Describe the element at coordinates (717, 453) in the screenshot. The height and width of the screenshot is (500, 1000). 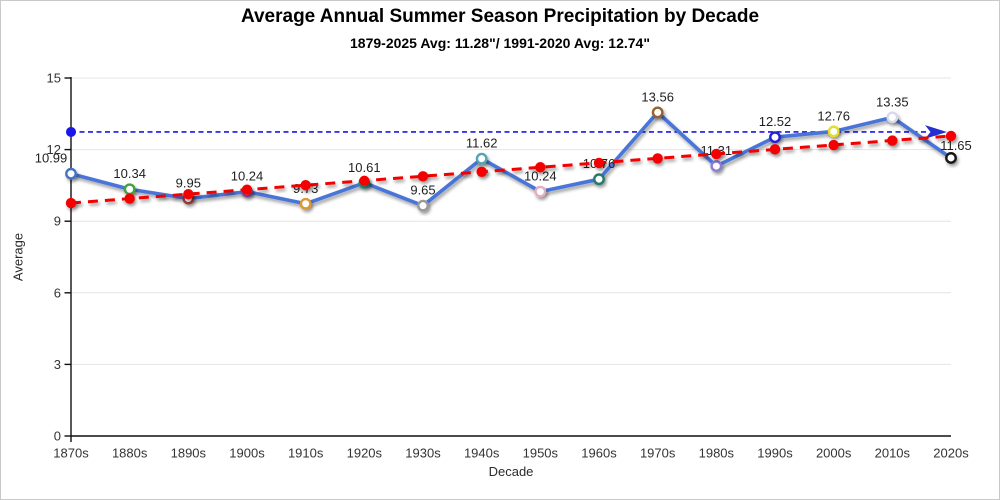
I see `x-tick-label: 1980s` at that location.